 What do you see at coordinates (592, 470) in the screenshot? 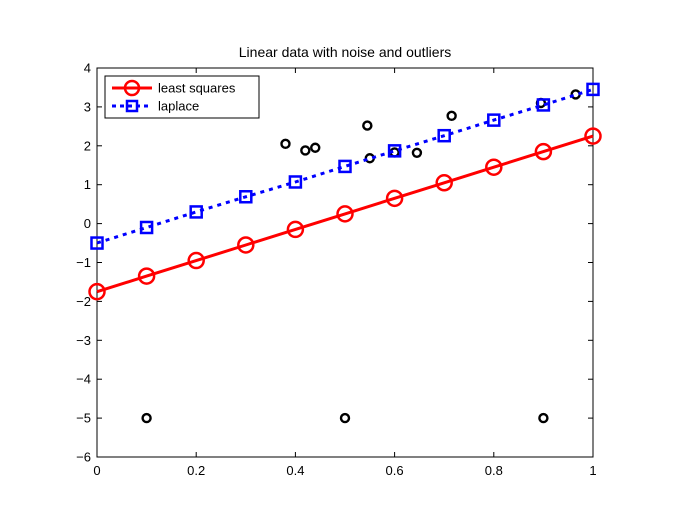
I see `x-tick-label: 1` at bounding box center [592, 470].